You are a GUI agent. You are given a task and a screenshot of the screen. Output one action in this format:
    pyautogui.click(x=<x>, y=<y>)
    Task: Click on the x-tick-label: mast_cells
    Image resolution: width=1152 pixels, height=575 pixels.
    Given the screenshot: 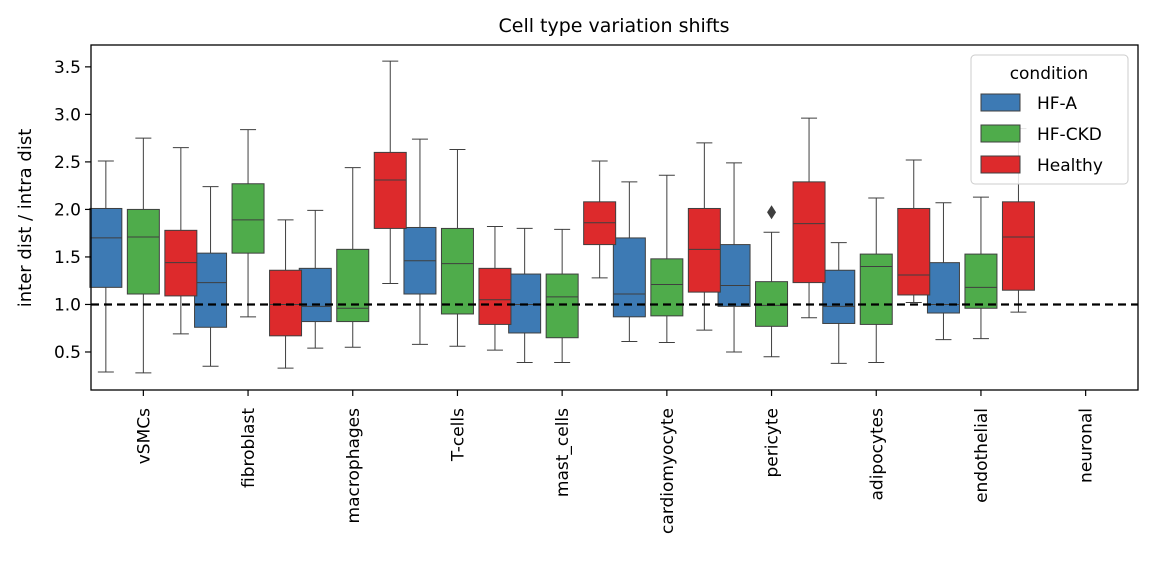 What is the action you would take?
    pyautogui.click(x=563, y=452)
    